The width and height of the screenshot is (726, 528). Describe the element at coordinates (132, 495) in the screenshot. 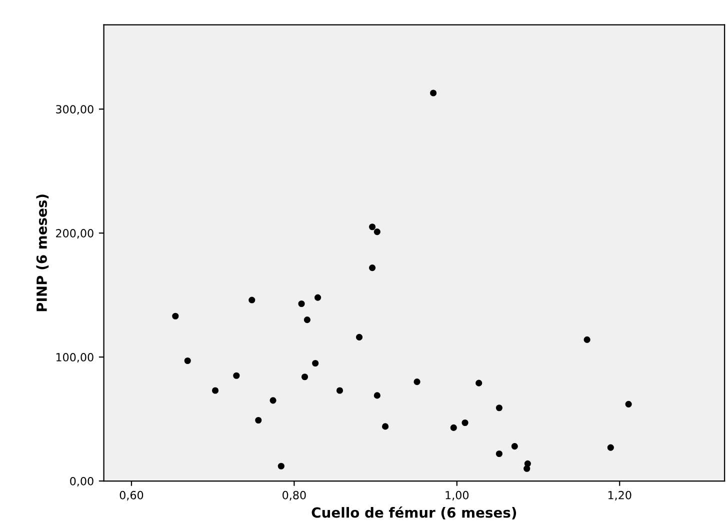

I see `x-tick-label: 0,60` at that location.